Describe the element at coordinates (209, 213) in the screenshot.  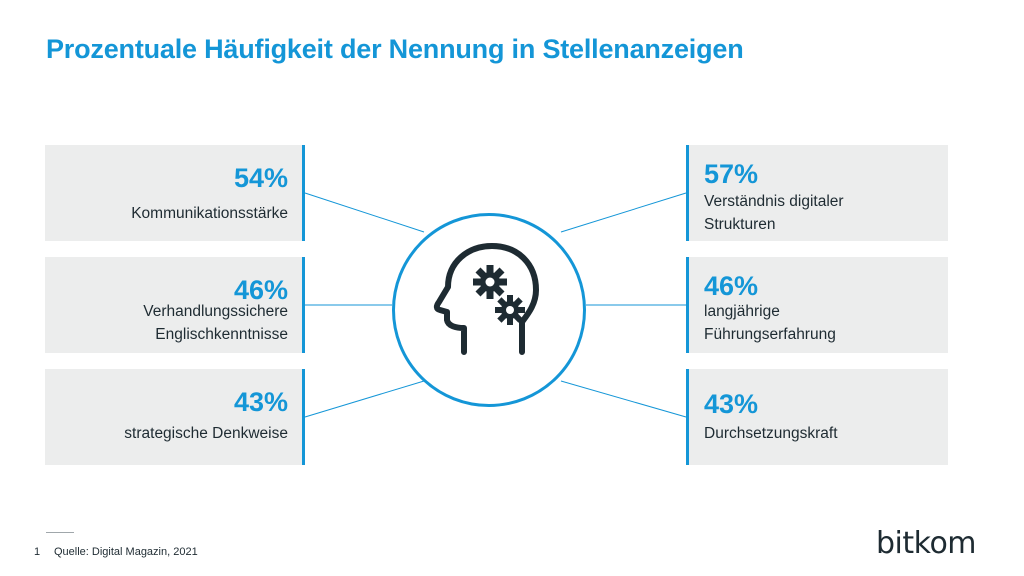
I see `stat-label: Kommunikationsstärke` at that location.